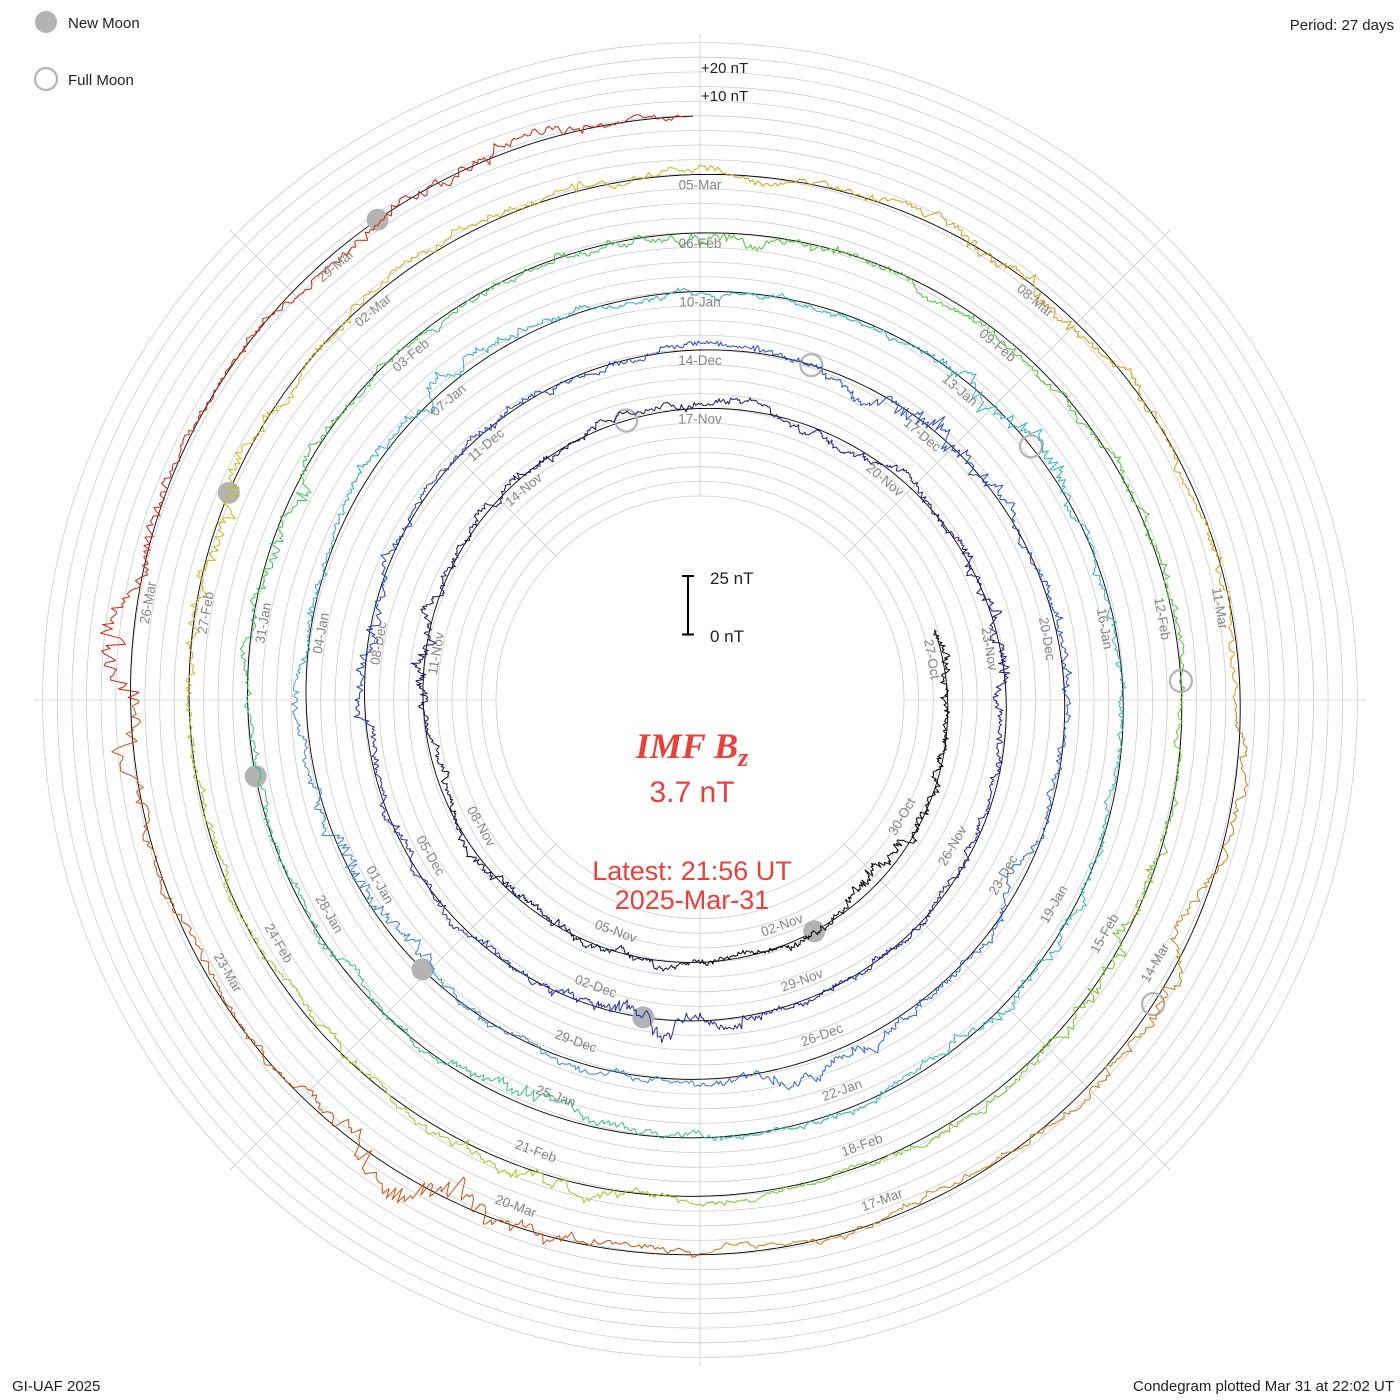 The height and width of the screenshot is (1400, 1400). Describe the element at coordinates (436, 653) in the screenshot. I see `date-label: 11-Nov` at that location.